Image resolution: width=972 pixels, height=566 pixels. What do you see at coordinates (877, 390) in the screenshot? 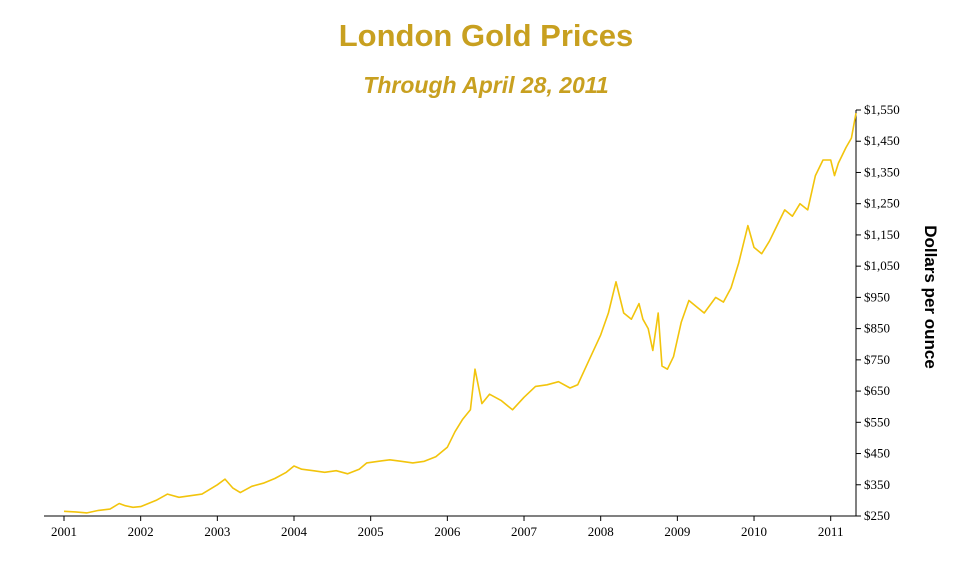
I see `y-tick-label: $650` at bounding box center [877, 390].